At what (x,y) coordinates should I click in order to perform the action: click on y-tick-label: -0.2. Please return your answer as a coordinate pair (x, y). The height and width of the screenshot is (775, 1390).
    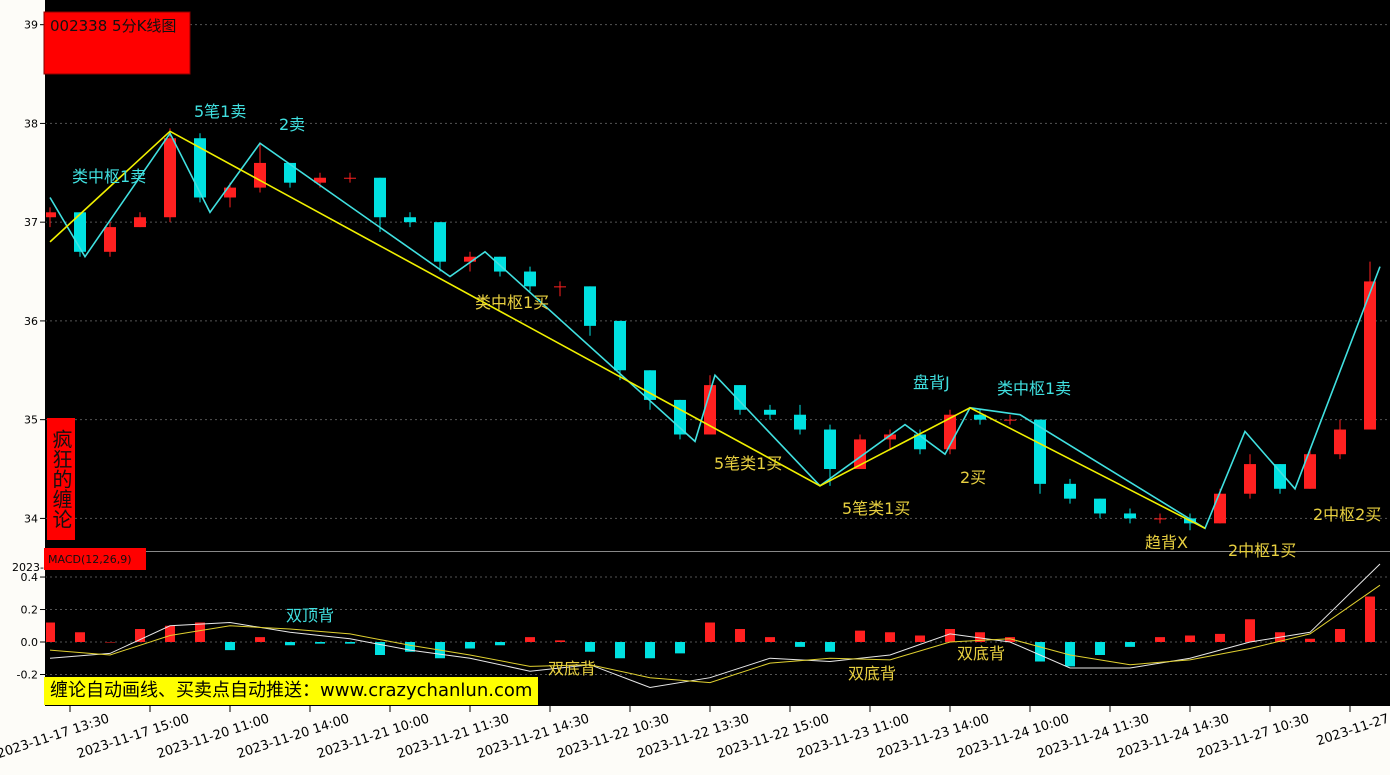
    Looking at the image, I should click on (27, 674).